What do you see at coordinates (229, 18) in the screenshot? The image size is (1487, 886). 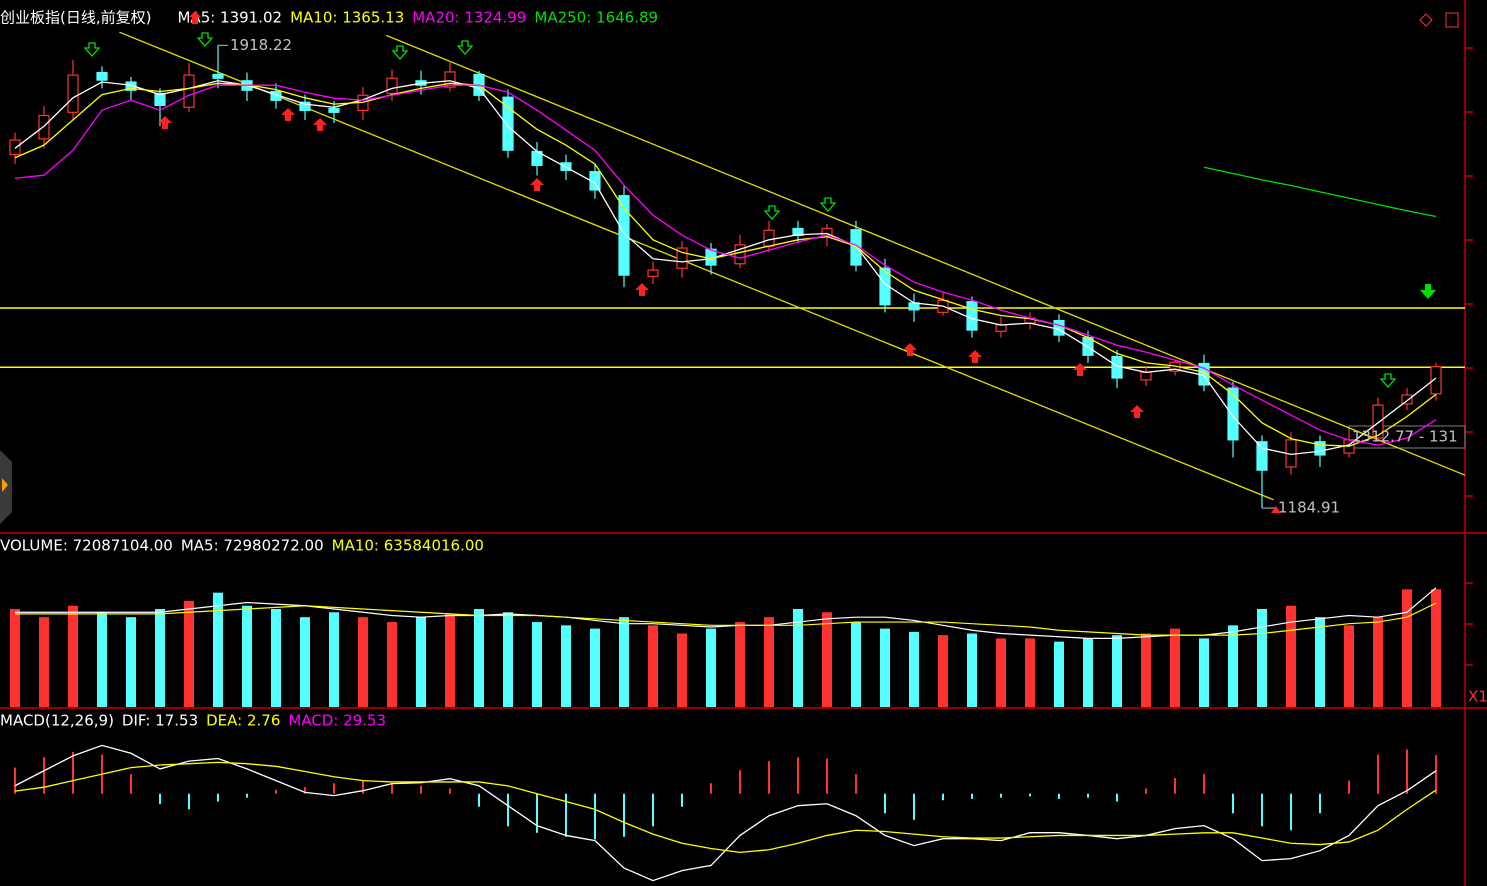 I see `header-label: MA5: 1391.02` at bounding box center [229, 18].